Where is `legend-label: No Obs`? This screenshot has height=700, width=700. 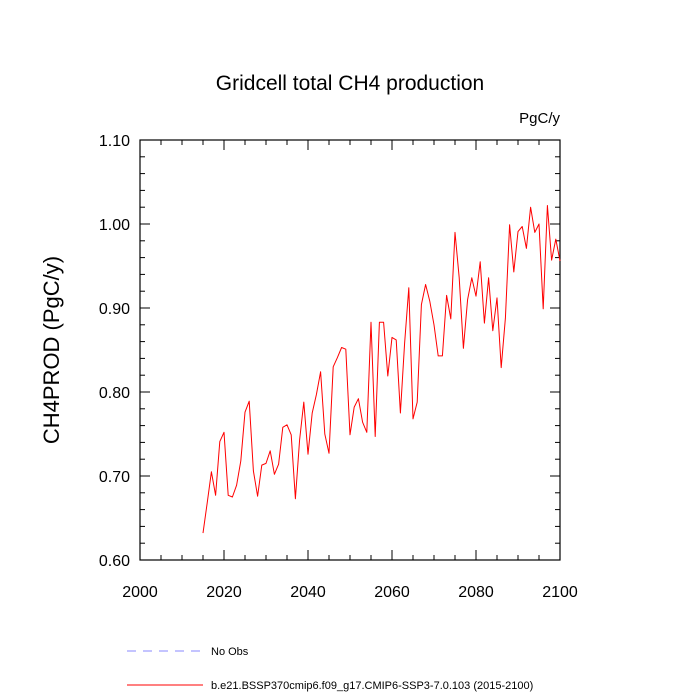 legend-label: No Obs is located at coordinates (230, 652).